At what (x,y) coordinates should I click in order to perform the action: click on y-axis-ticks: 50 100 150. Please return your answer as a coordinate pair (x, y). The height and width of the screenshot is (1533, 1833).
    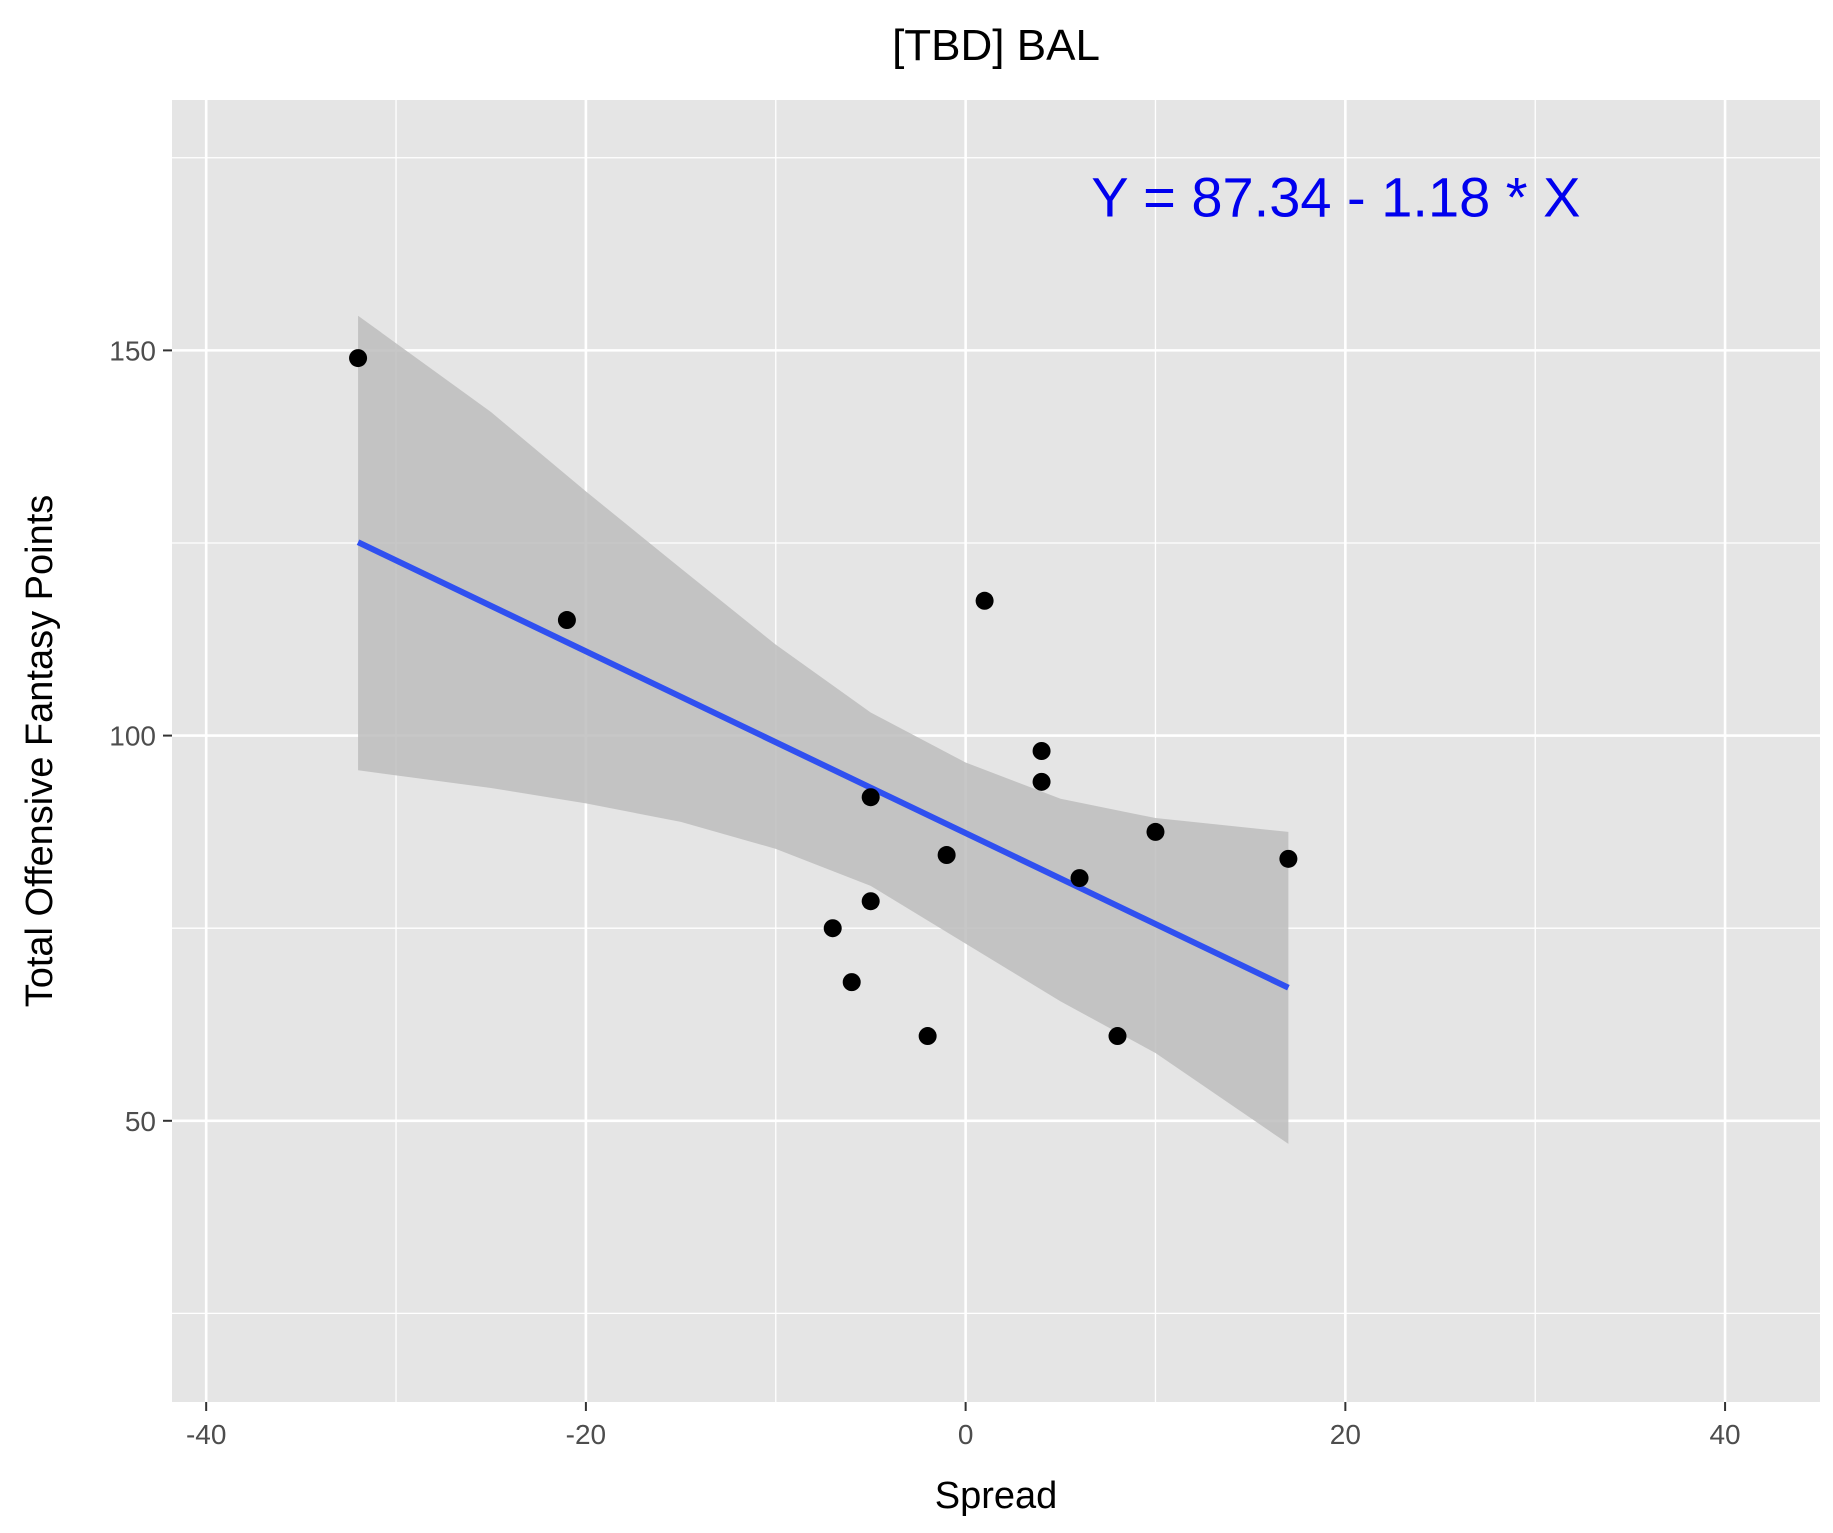
    Looking at the image, I should click on (140, 736).